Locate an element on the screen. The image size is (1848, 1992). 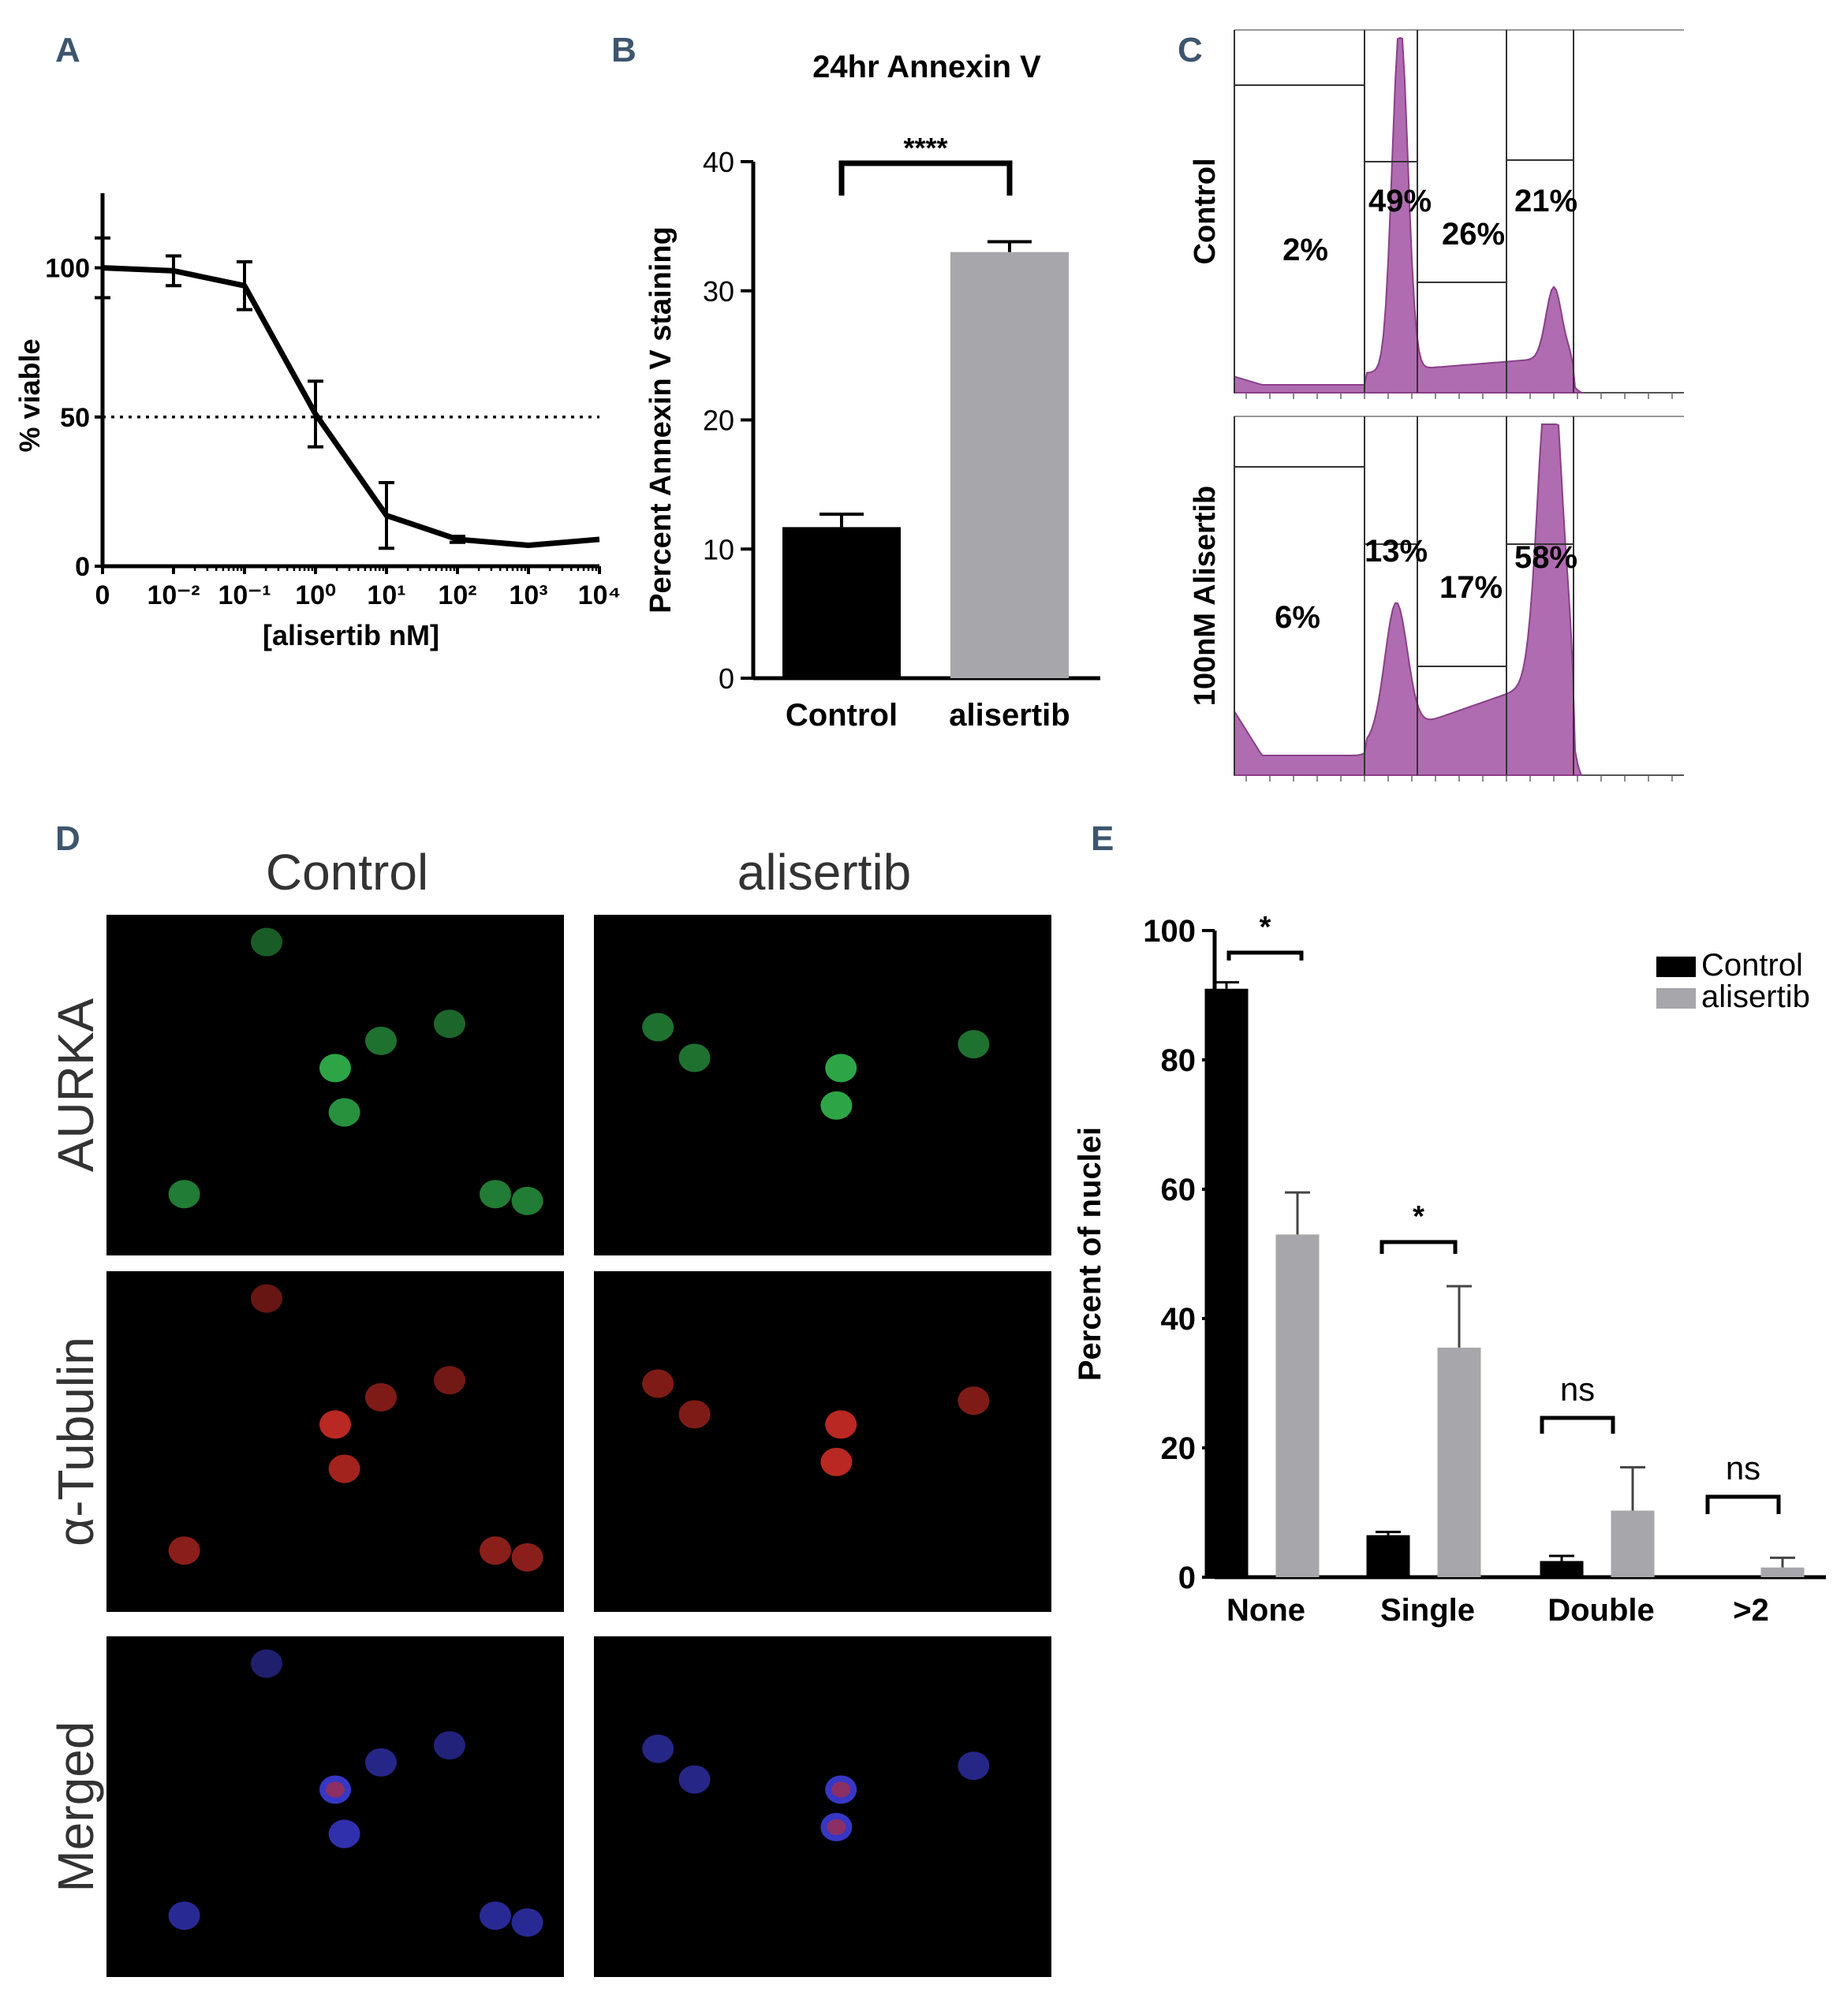
x-axis-label: [alisertib nM] is located at coordinates (351, 635).